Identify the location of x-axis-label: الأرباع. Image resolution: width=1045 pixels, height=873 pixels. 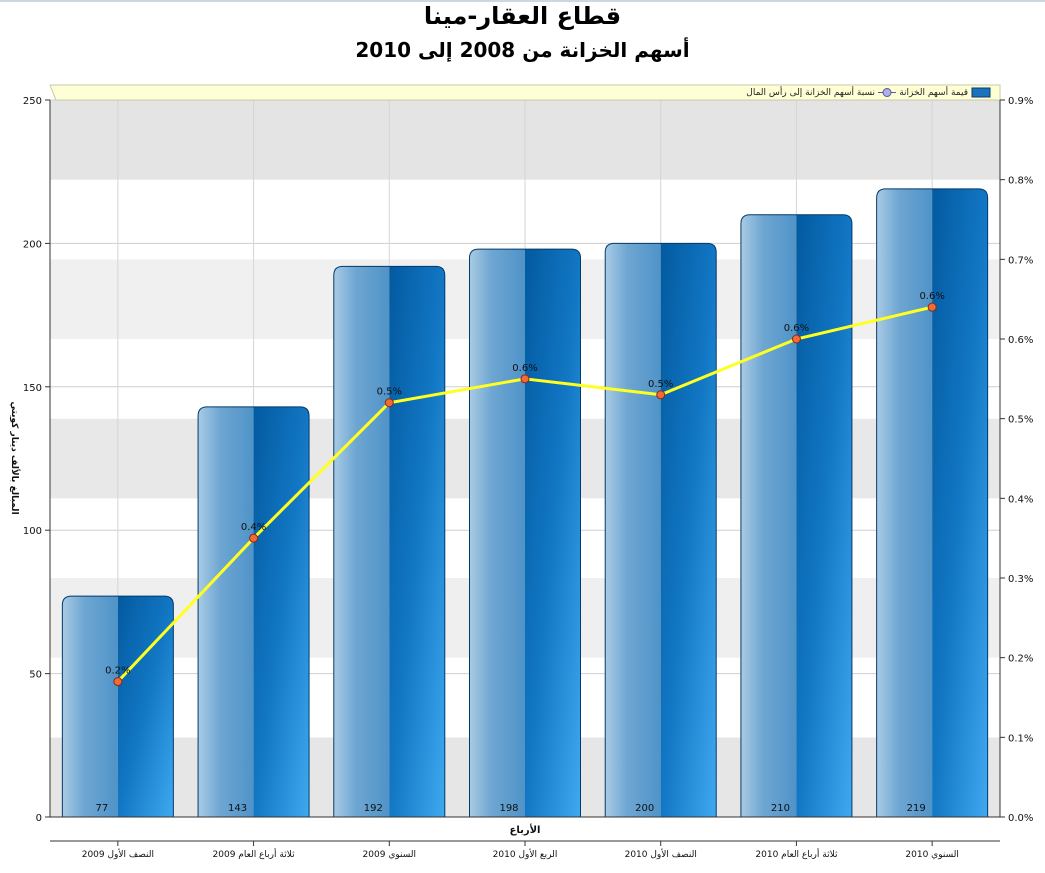
(525, 829).